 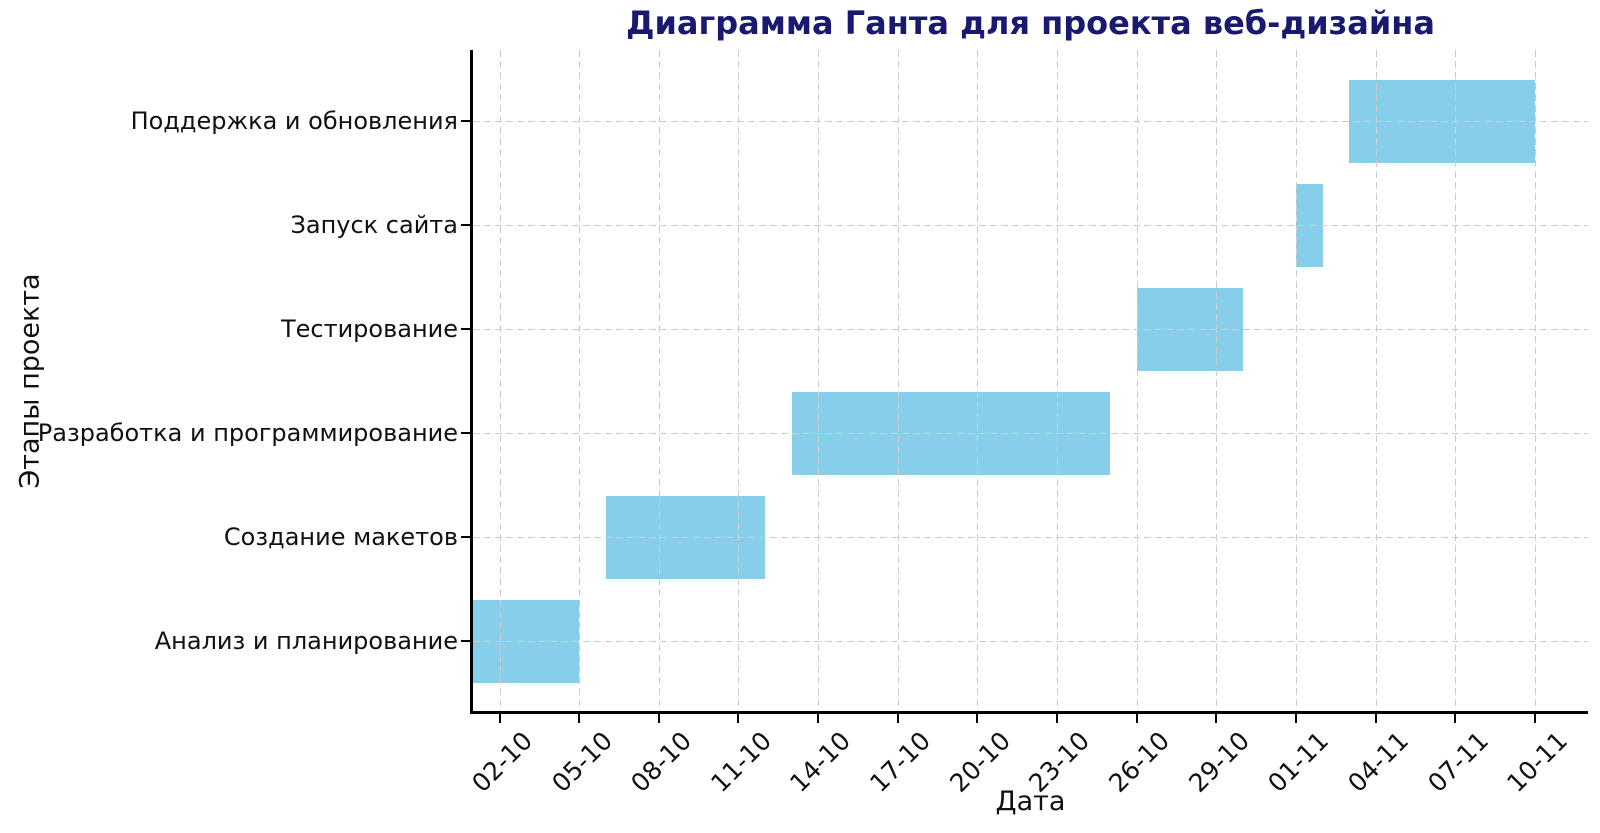 I want to click on x-axis-title: Дата, so click(x=1030, y=801).